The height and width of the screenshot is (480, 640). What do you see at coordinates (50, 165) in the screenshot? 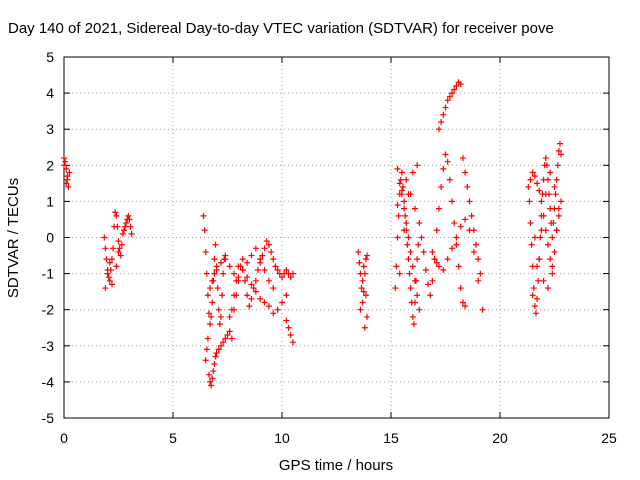
I see `y-tick-label: 2` at bounding box center [50, 165].